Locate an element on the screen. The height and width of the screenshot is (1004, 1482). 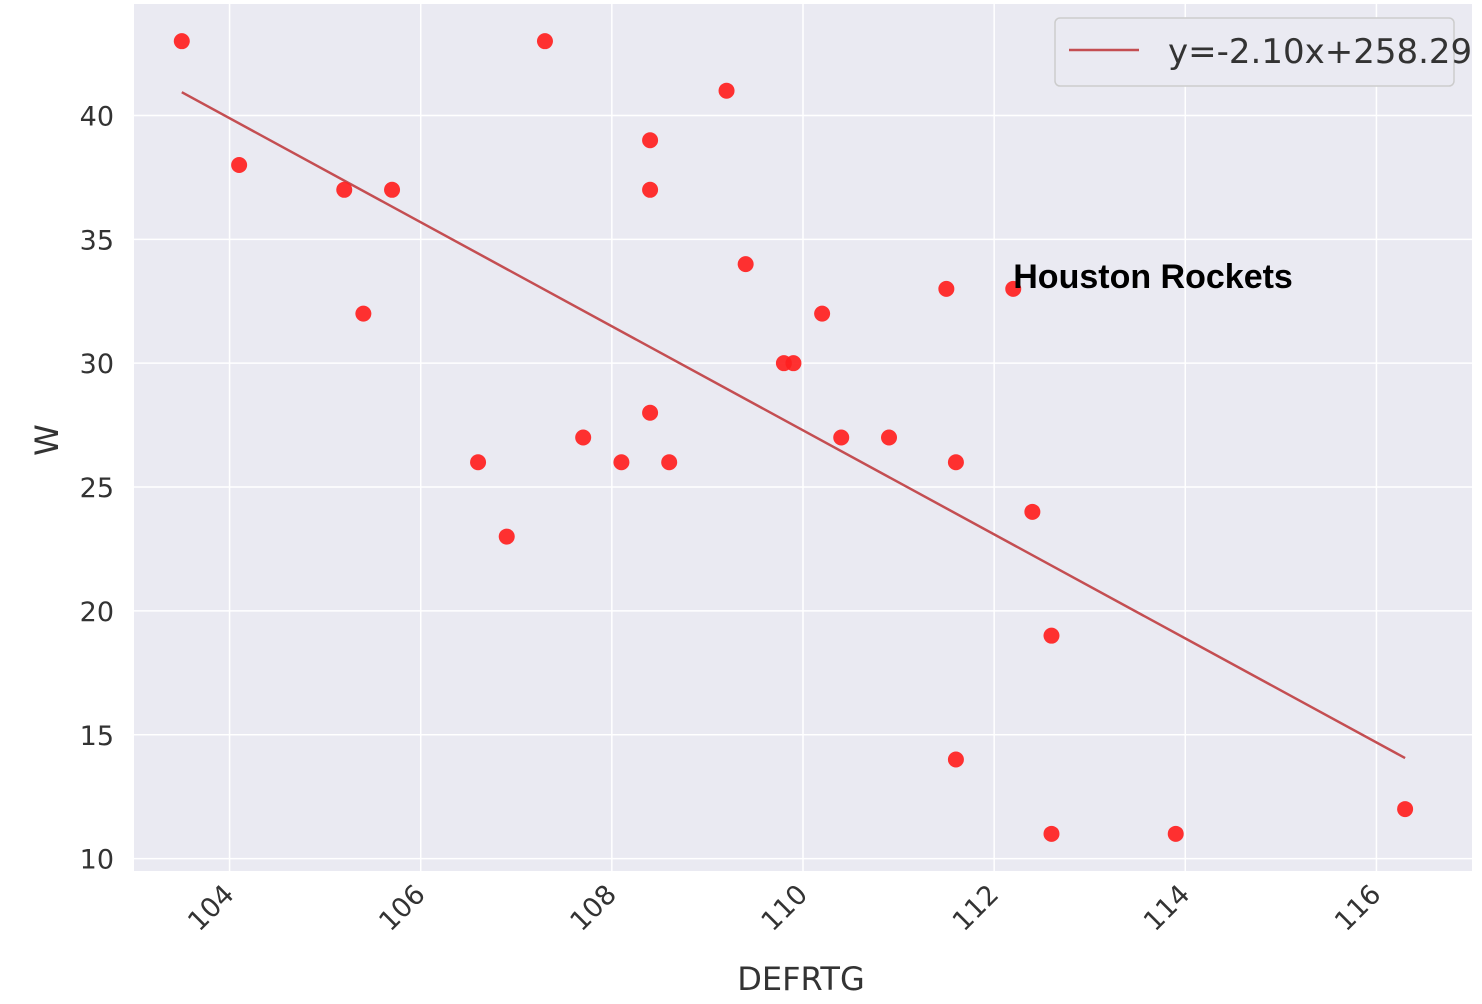
x-tick-label: 112 is located at coordinates (976, 908).